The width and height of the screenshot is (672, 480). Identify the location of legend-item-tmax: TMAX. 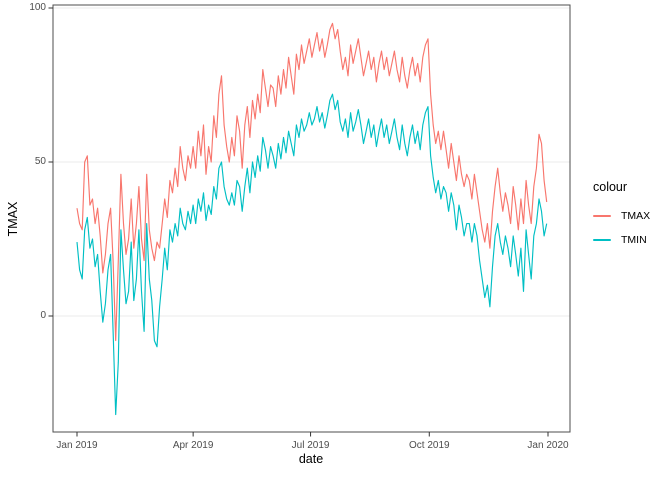
(630, 216).